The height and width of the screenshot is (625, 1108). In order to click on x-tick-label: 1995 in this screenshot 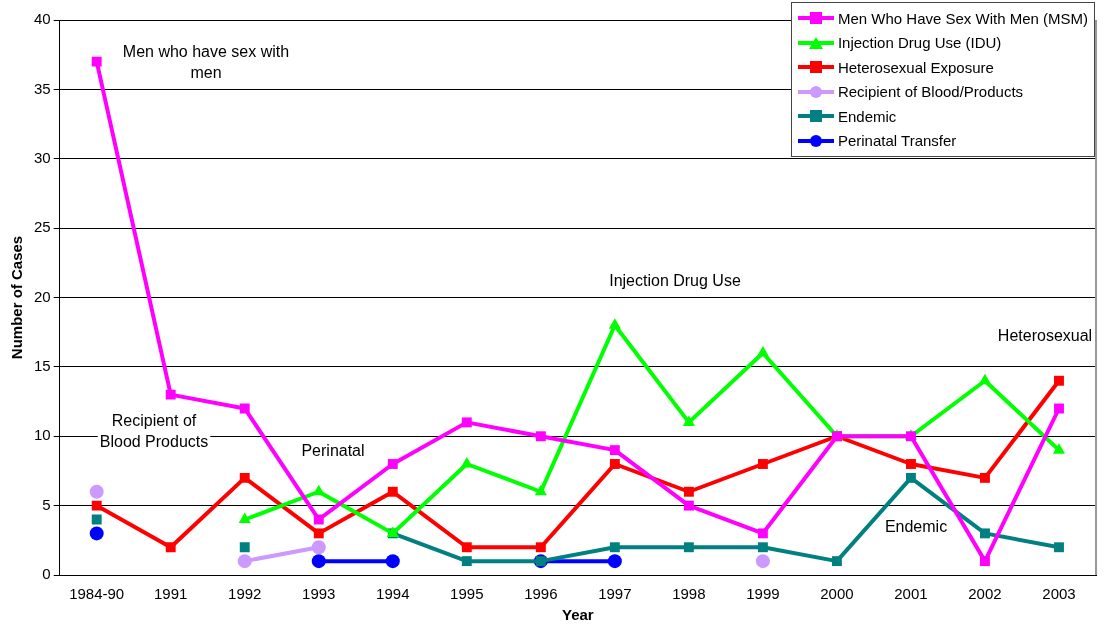, I will do `click(467, 594)`.